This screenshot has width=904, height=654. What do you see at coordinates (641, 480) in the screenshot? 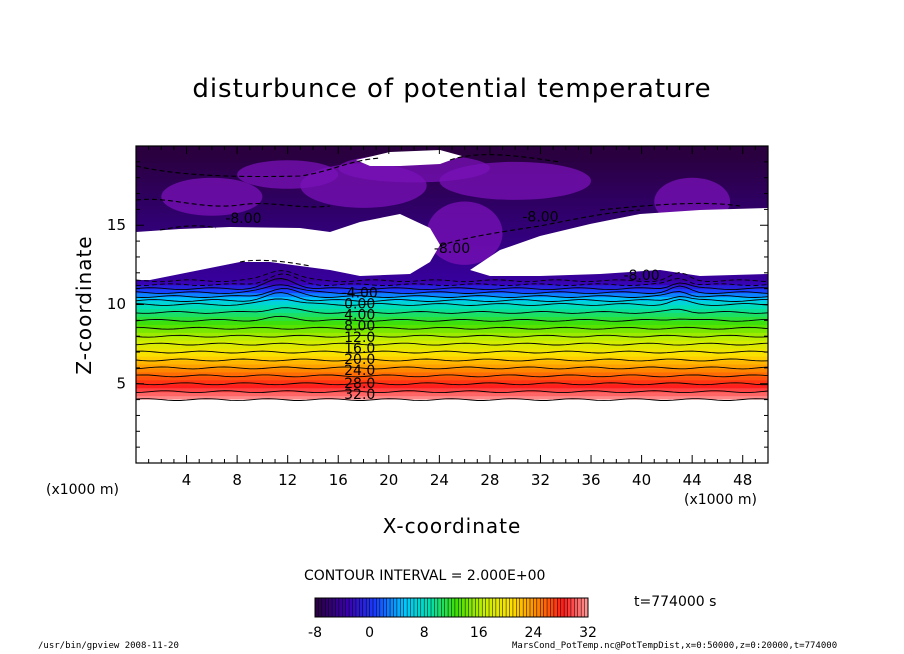
I see `x-tick-label: 40` at bounding box center [641, 480].